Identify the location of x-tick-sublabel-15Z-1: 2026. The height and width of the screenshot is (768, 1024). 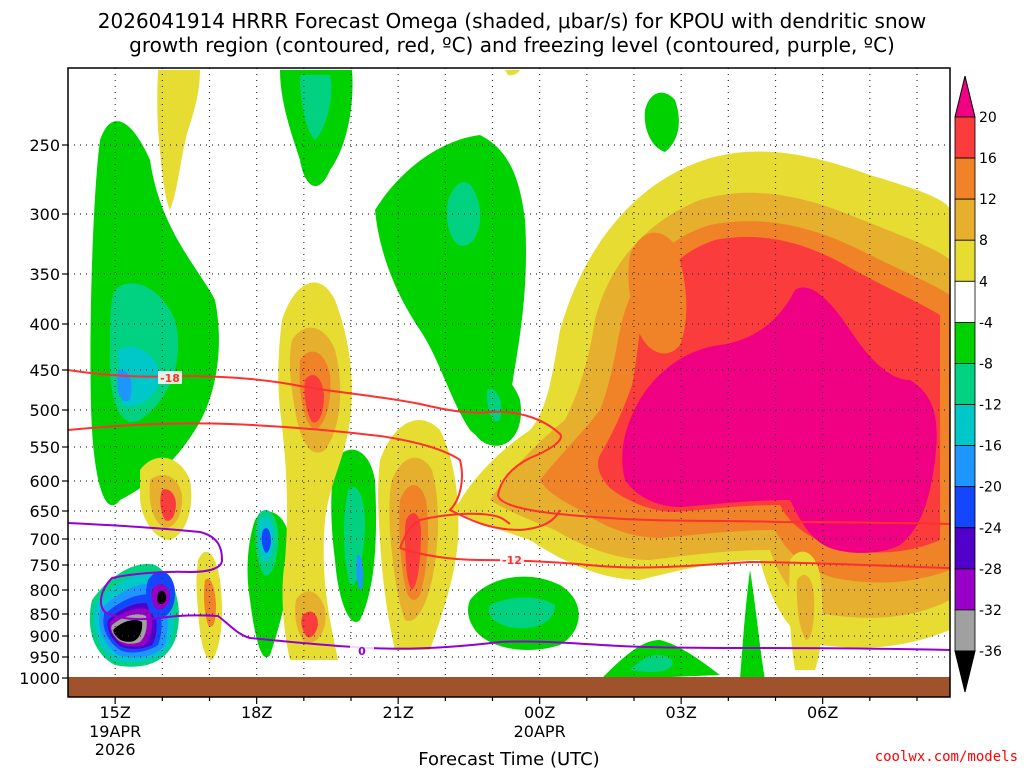
(115, 749).